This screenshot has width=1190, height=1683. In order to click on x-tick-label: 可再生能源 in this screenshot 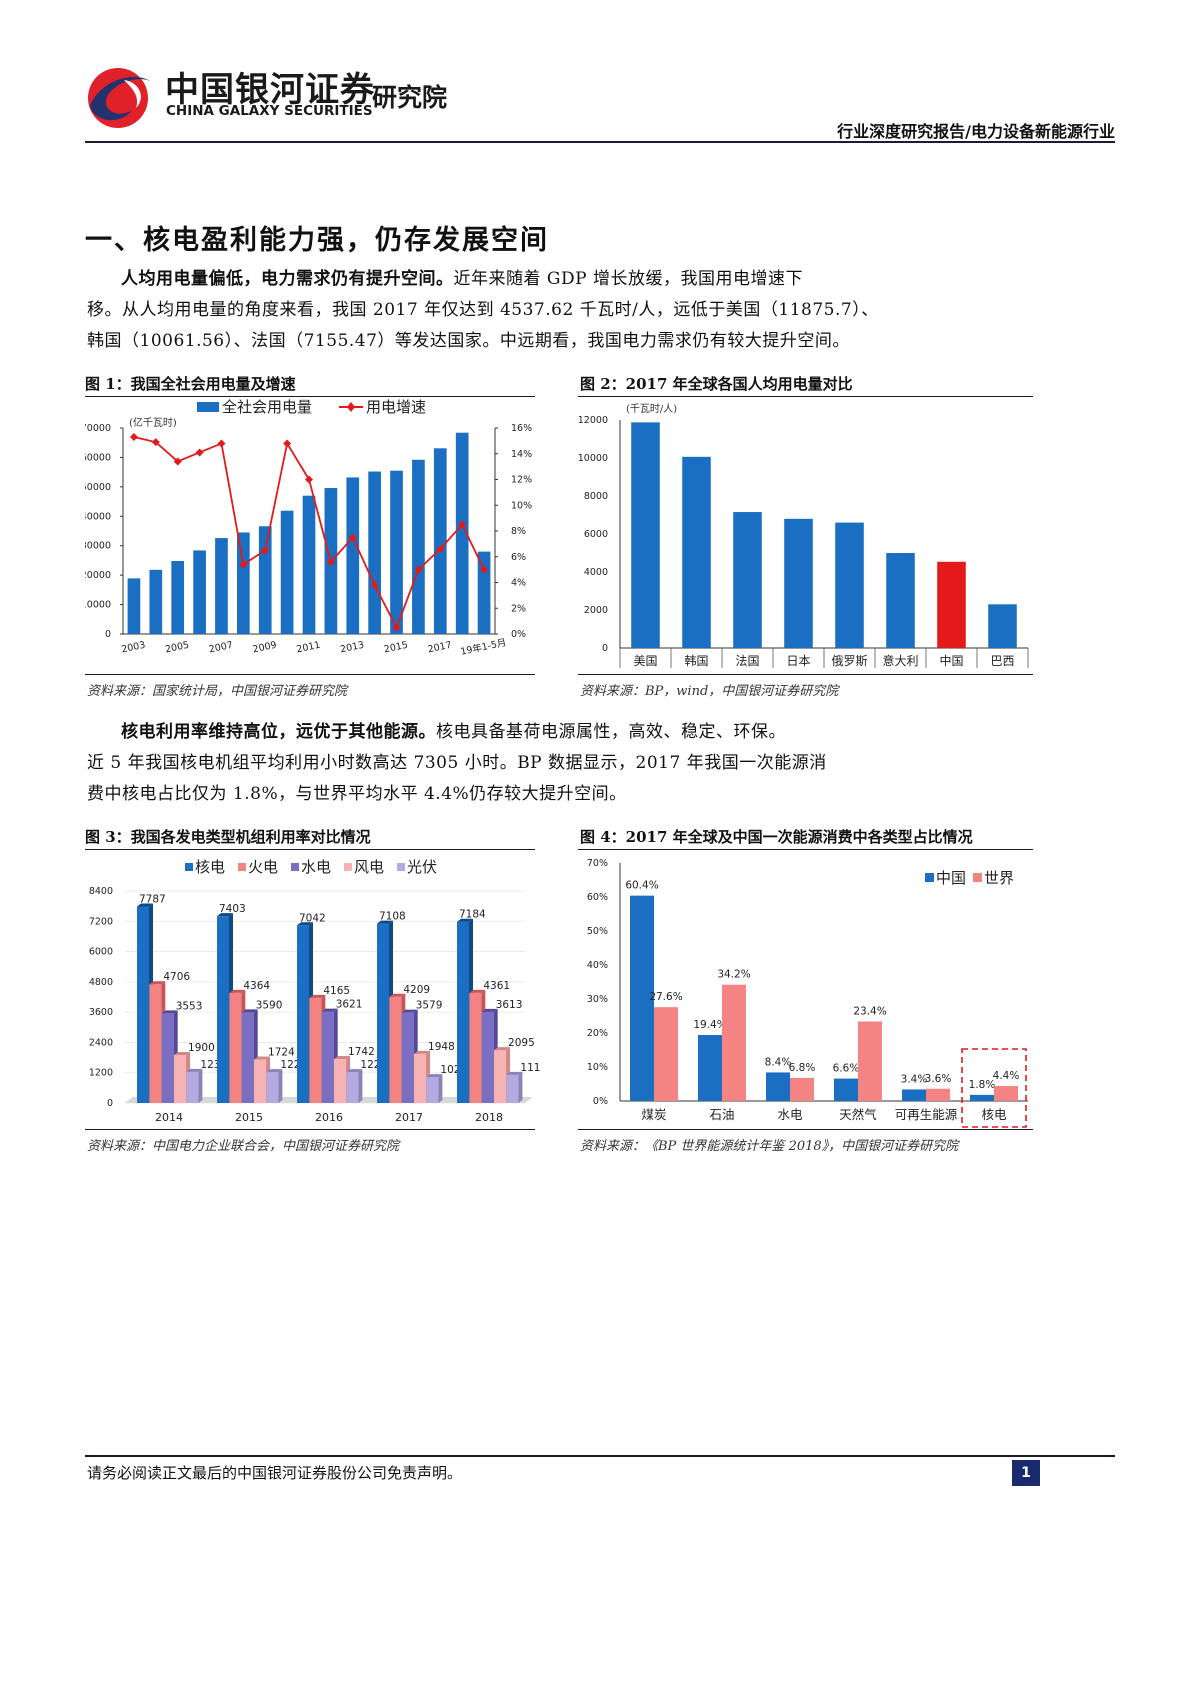, I will do `click(926, 1114)`.